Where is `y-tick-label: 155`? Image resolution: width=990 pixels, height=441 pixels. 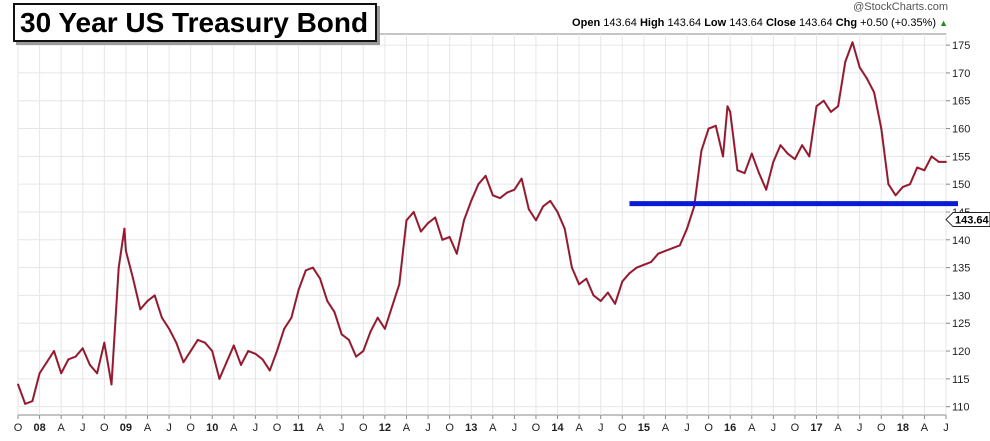 y-tick-label: 155 is located at coordinates (961, 157).